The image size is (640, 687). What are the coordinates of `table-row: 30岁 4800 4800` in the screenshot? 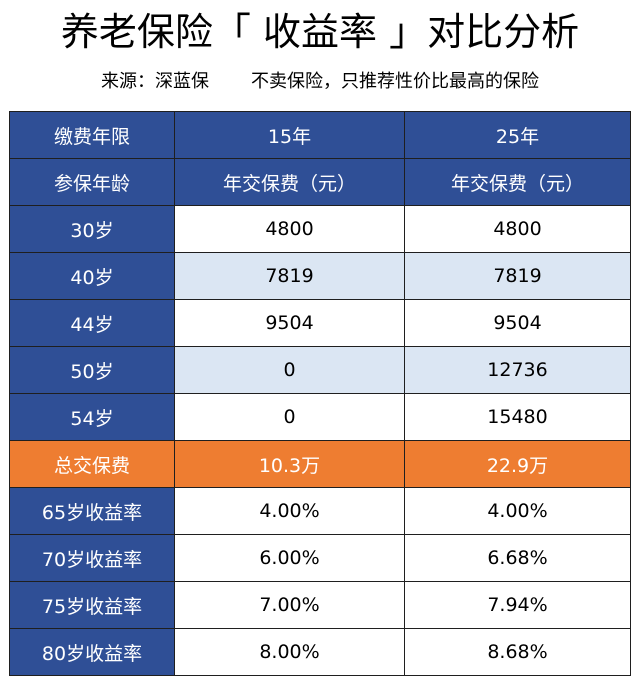 It's located at (320, 229).